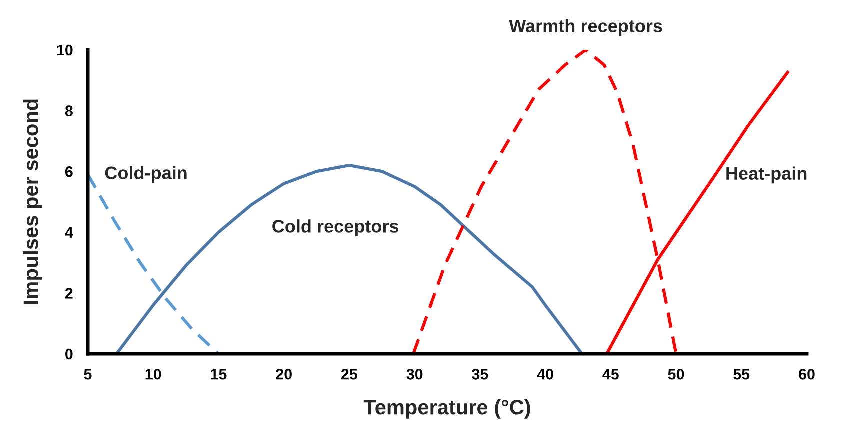 The height and width of the screenshot is (436, 844). What do you see at coordinates (414, 374) in the screenshot?
I see `x-tick-label: 30` at bounding box center [414, 374].